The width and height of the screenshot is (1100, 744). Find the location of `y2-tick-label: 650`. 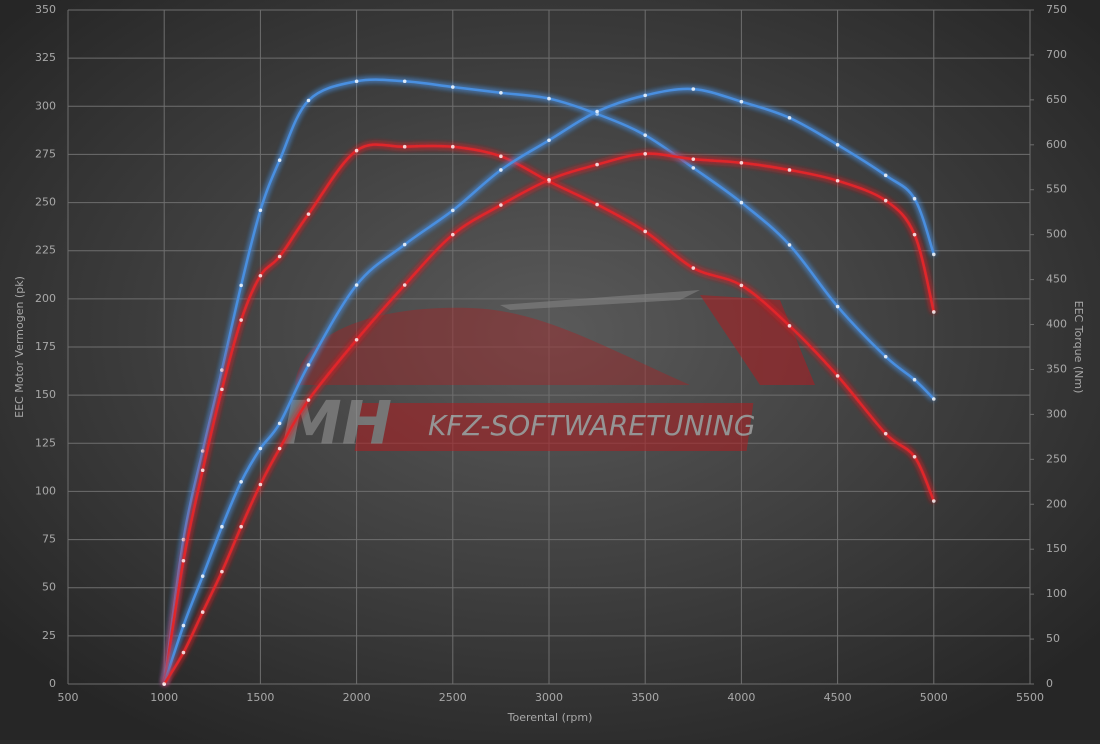

y2-tick-label: 650 is located at coordinates (1056, 99).